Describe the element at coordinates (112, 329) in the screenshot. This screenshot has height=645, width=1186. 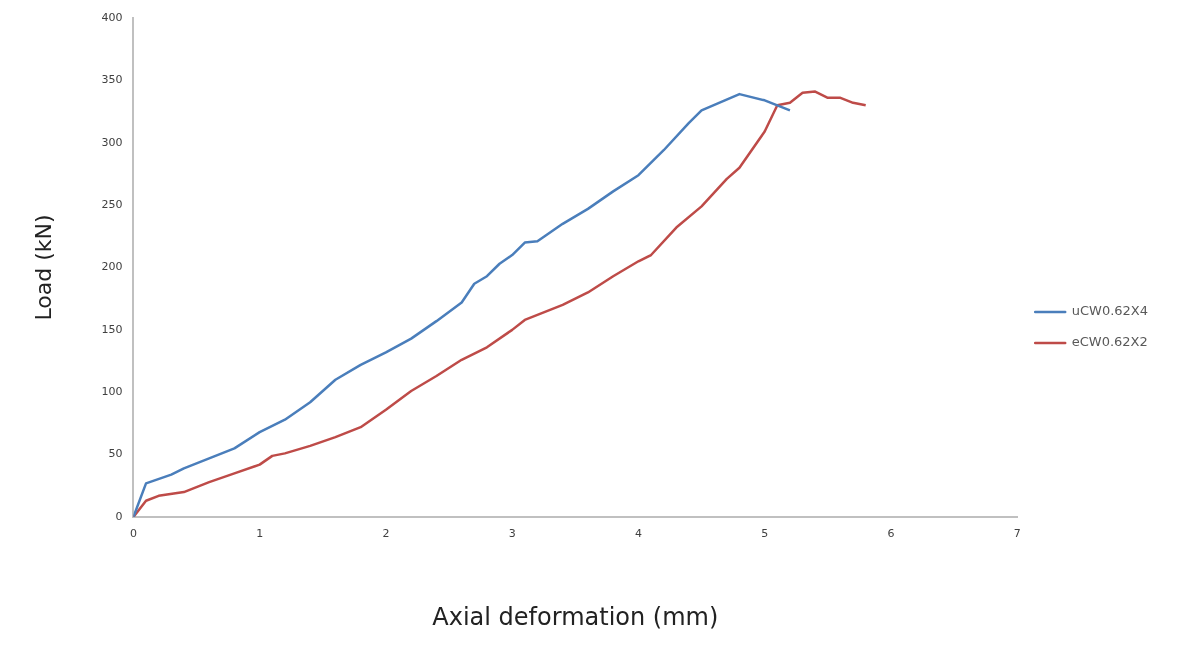
I see `y-tick-label: 150` at that location.